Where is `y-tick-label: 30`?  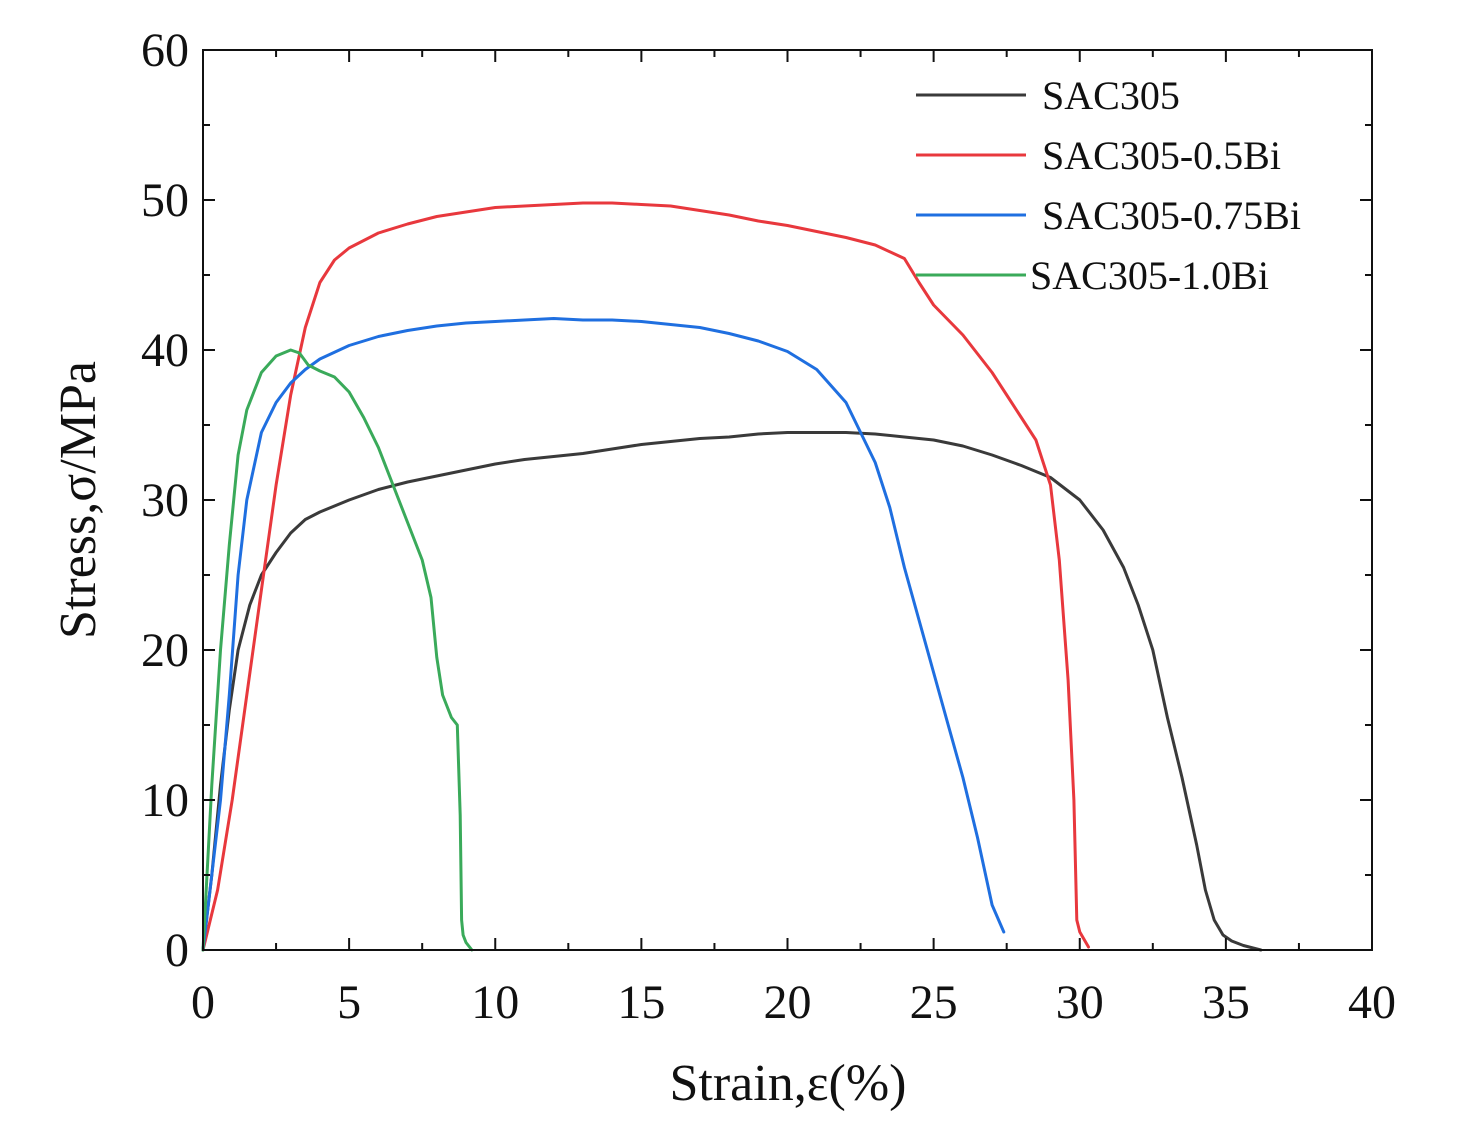
y-tick-label: 30 is located at coordinates (165, 500).